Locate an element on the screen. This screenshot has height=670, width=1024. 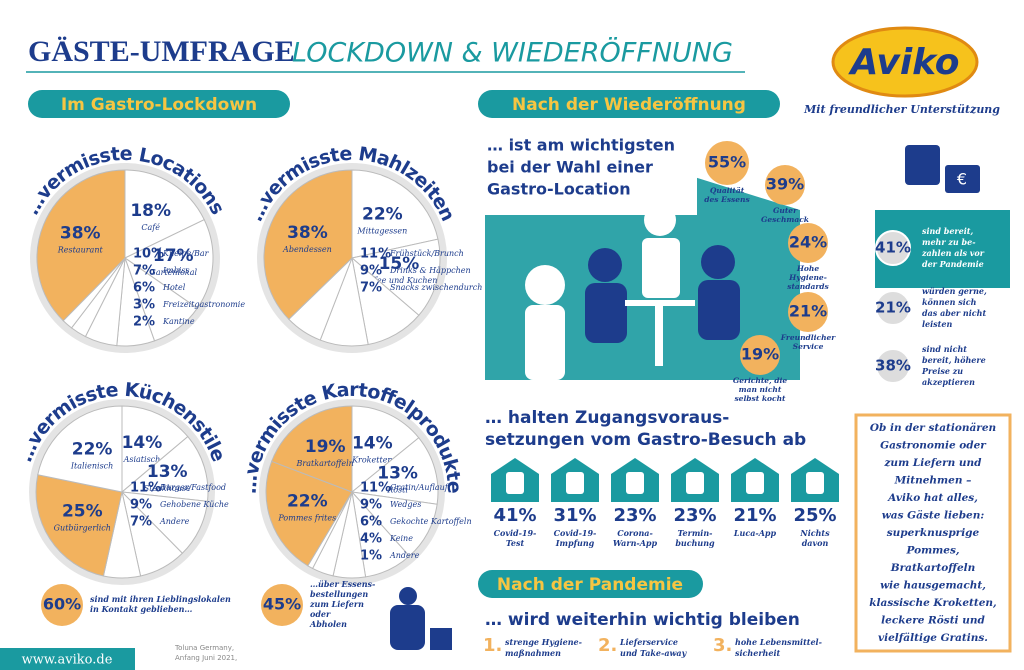
item-text: sicherheit is located at coordinates (757, 653).